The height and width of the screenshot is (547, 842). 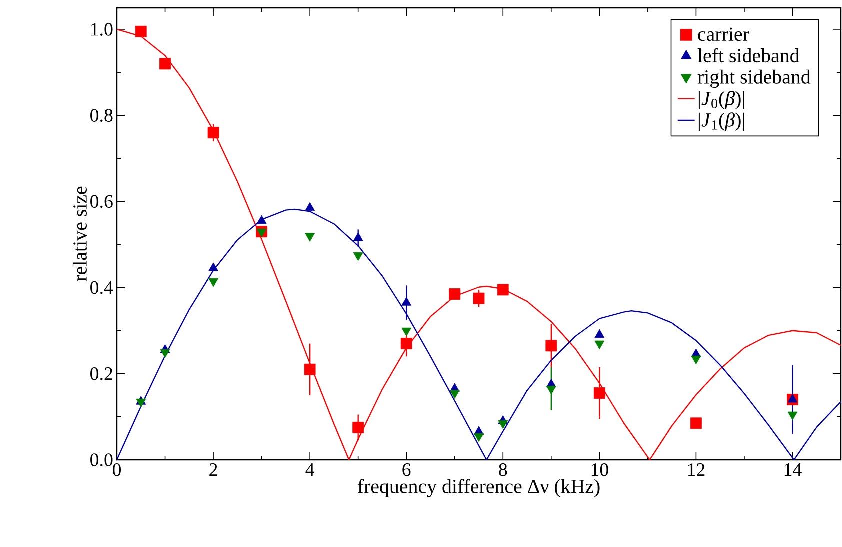 What do you see at coordinates (310, 470) in the screenshot?
I see `x-tick-label: 4` at bounding box center [310, 470].